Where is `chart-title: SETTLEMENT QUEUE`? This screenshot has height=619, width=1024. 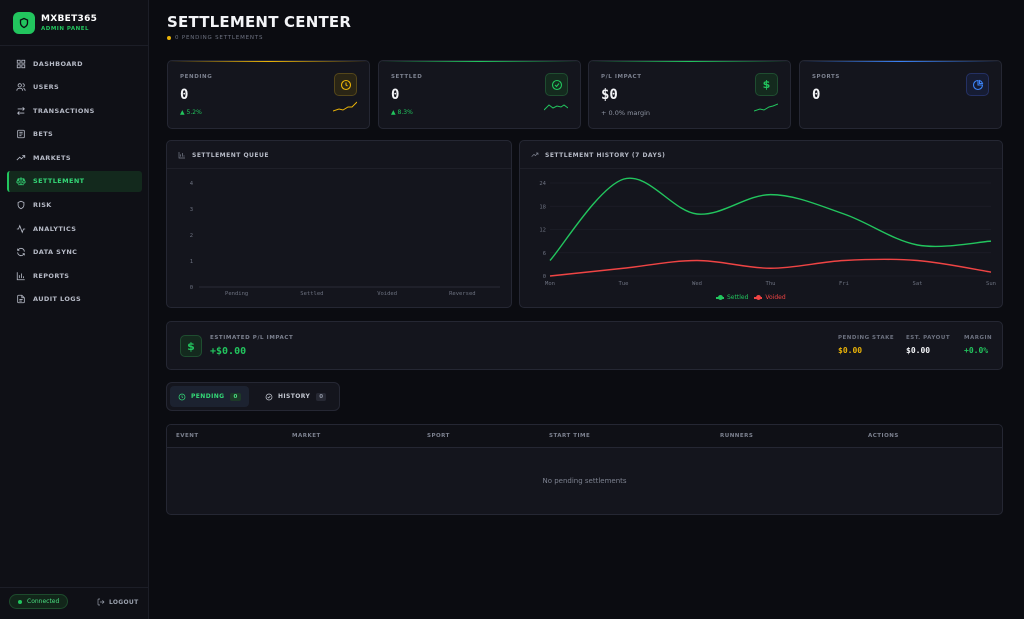 chart-title: SETTLEMENT QUEUE is located at coordinates (223, 155).